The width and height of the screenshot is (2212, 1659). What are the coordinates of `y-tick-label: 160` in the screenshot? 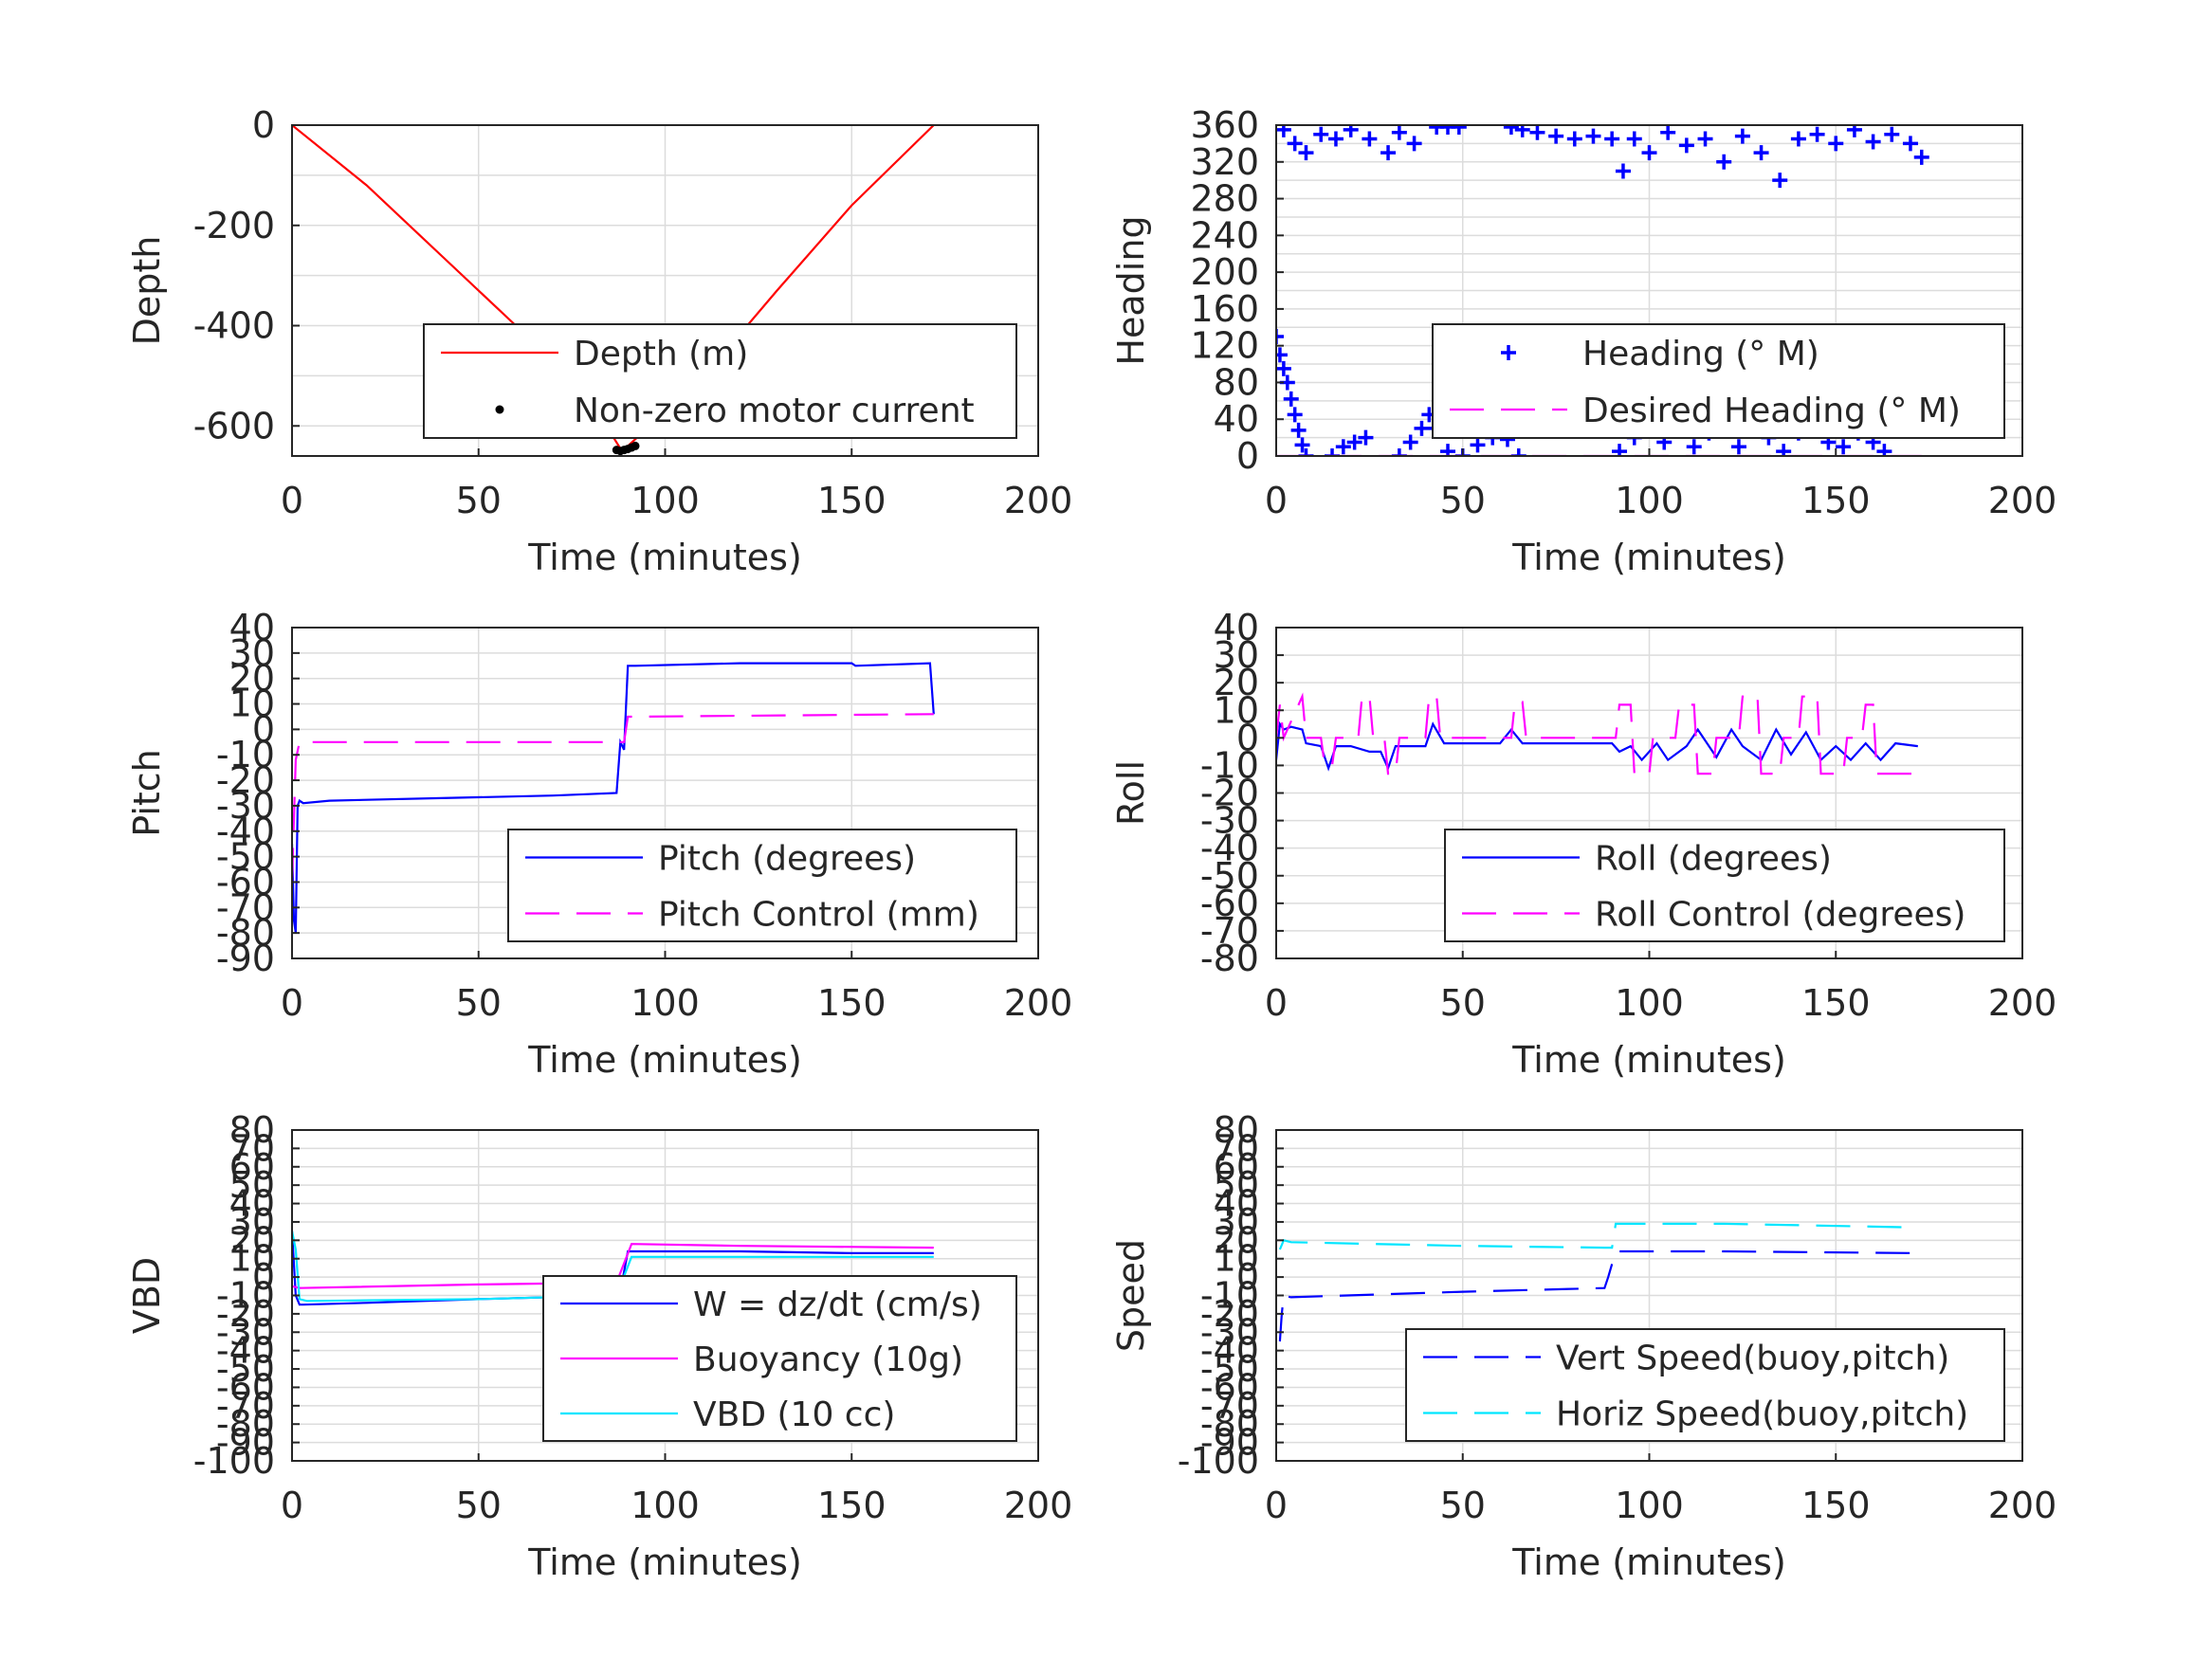 It's located at (1224, 309).